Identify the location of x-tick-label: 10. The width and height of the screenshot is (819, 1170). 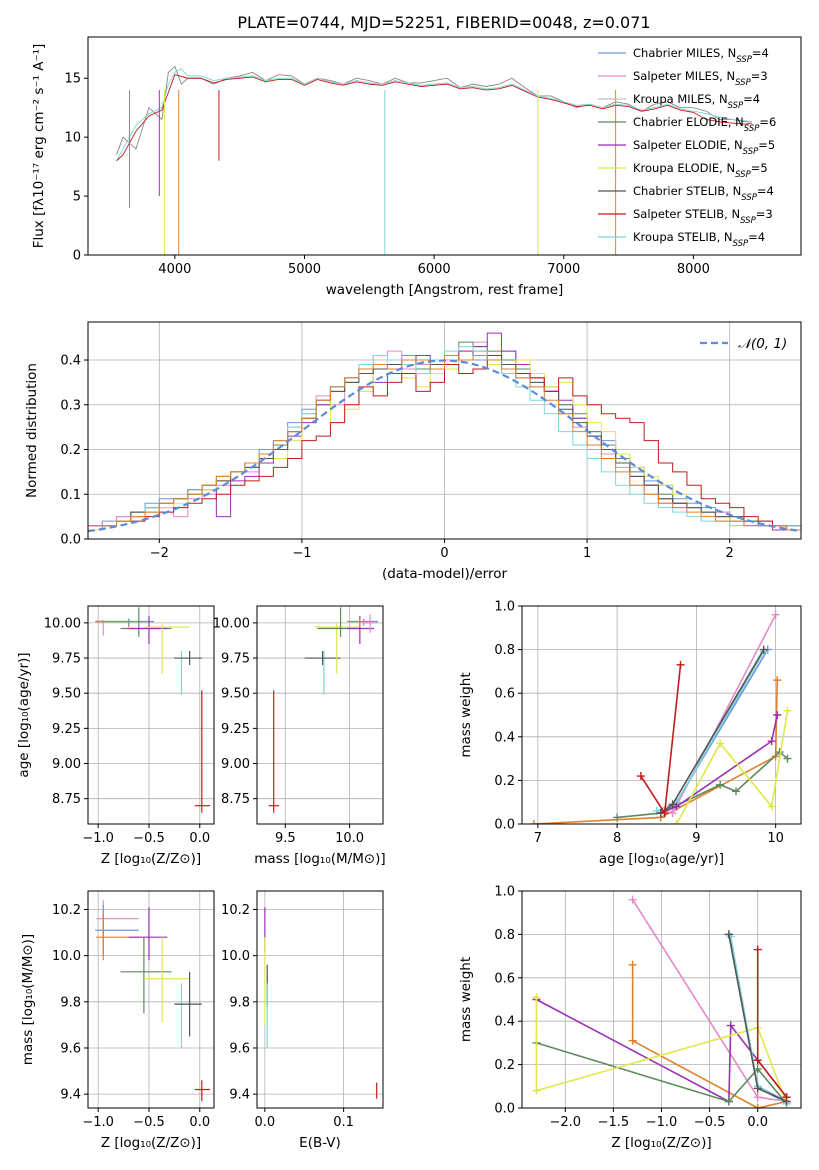
(775, 838).